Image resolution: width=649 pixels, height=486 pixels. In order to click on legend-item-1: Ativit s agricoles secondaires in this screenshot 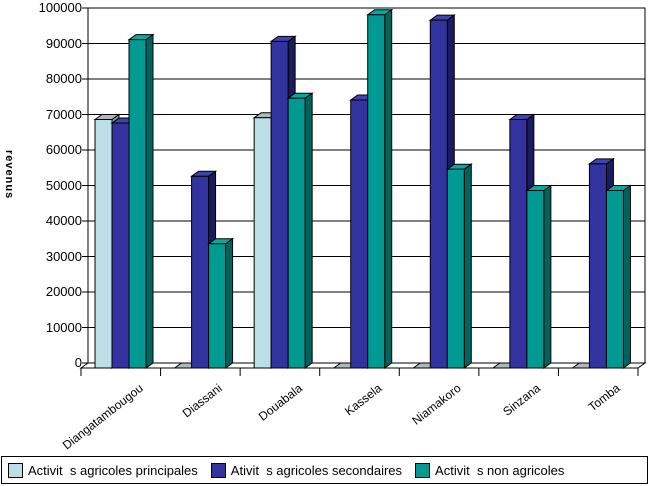, I will do `click(306, 470)`.